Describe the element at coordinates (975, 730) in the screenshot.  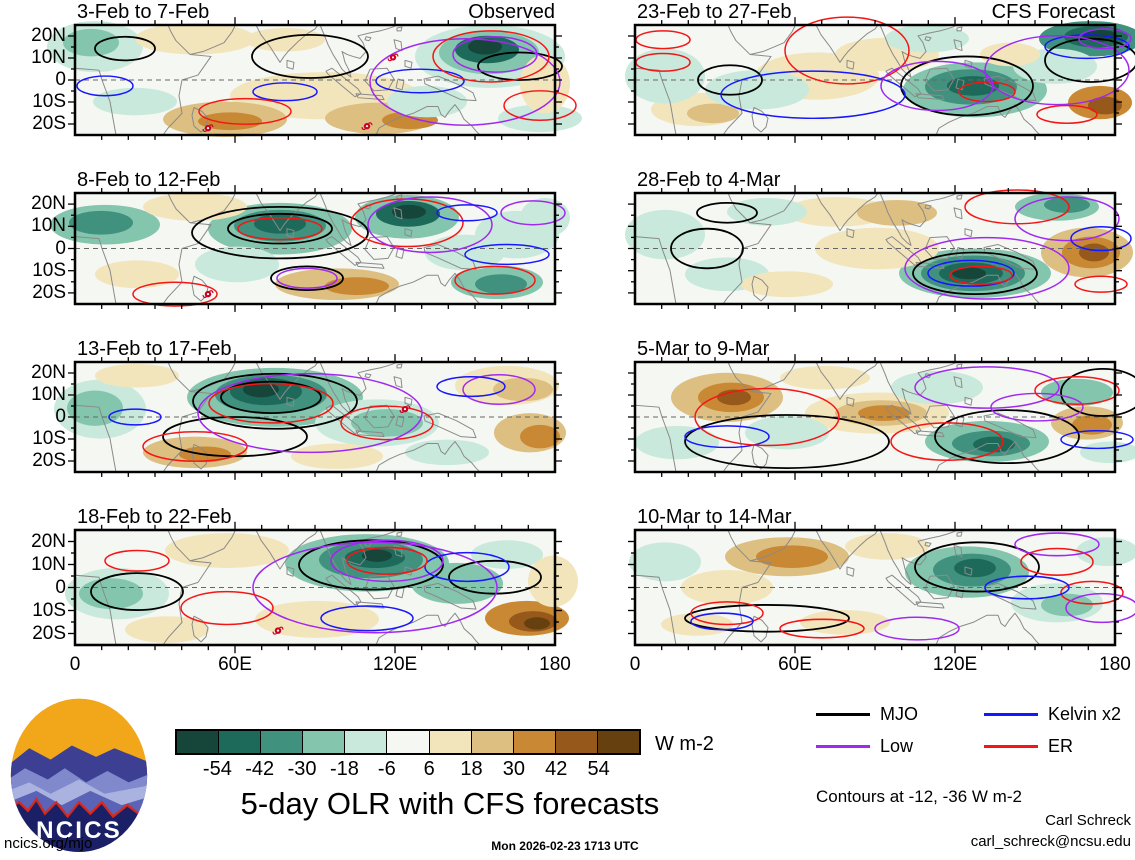
I see `contour-legend: MJO Kelvin x2 Low ER` at that location.